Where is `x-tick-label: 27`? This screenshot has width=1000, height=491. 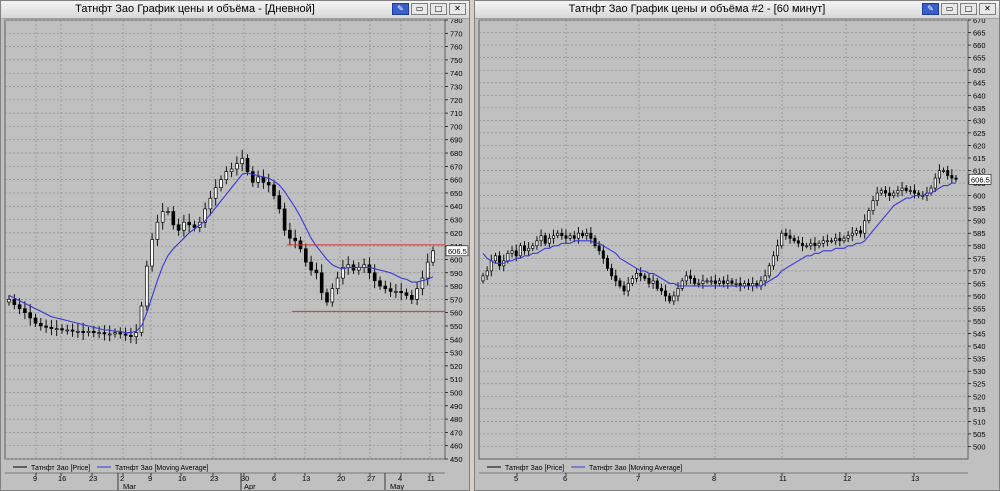 x-tick-label: 27 is located at coordinates (371, 478).